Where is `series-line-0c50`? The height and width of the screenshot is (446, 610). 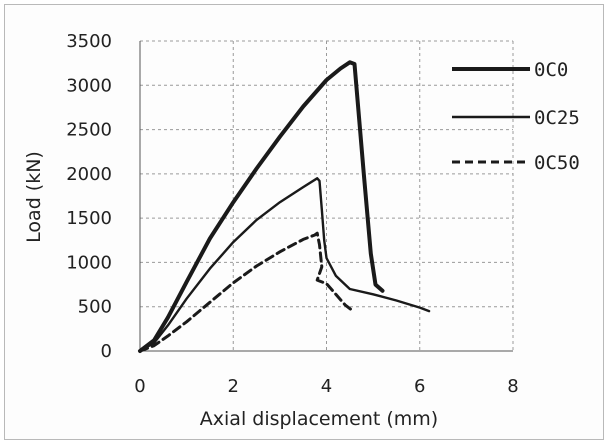 series-line-0c50 is located at coordinates (246, 292).